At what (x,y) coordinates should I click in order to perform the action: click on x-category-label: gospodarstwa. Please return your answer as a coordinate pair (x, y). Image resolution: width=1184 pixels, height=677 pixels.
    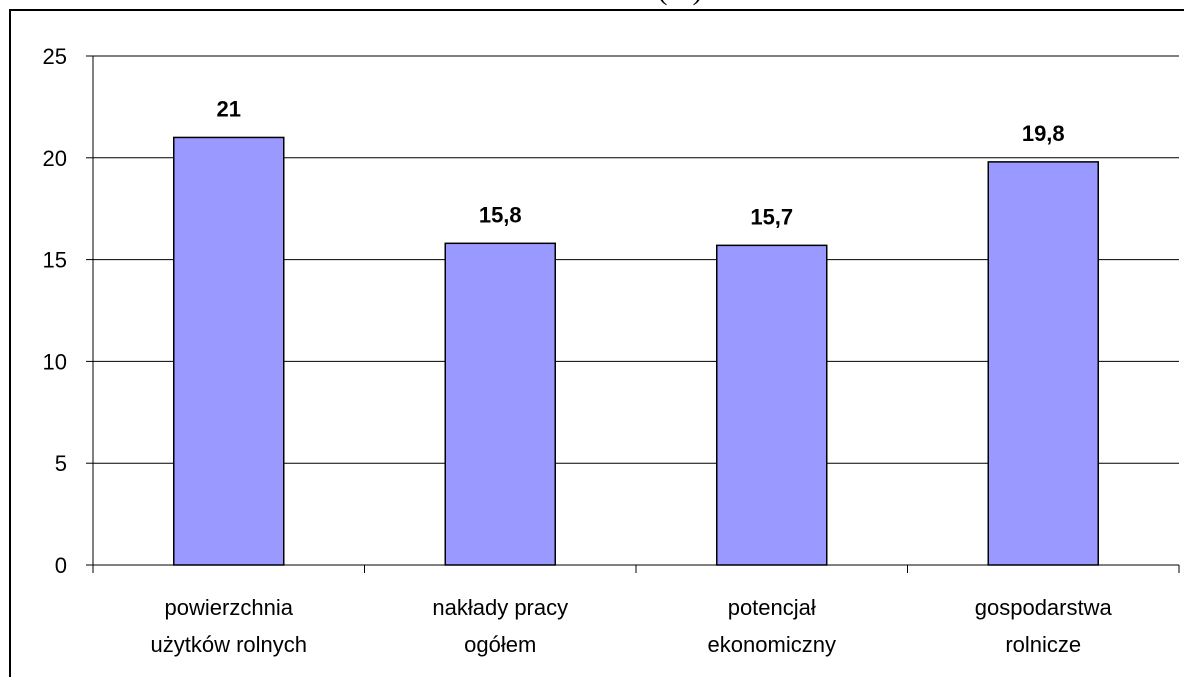
    Looking at the image, I should click on (1044, 607).